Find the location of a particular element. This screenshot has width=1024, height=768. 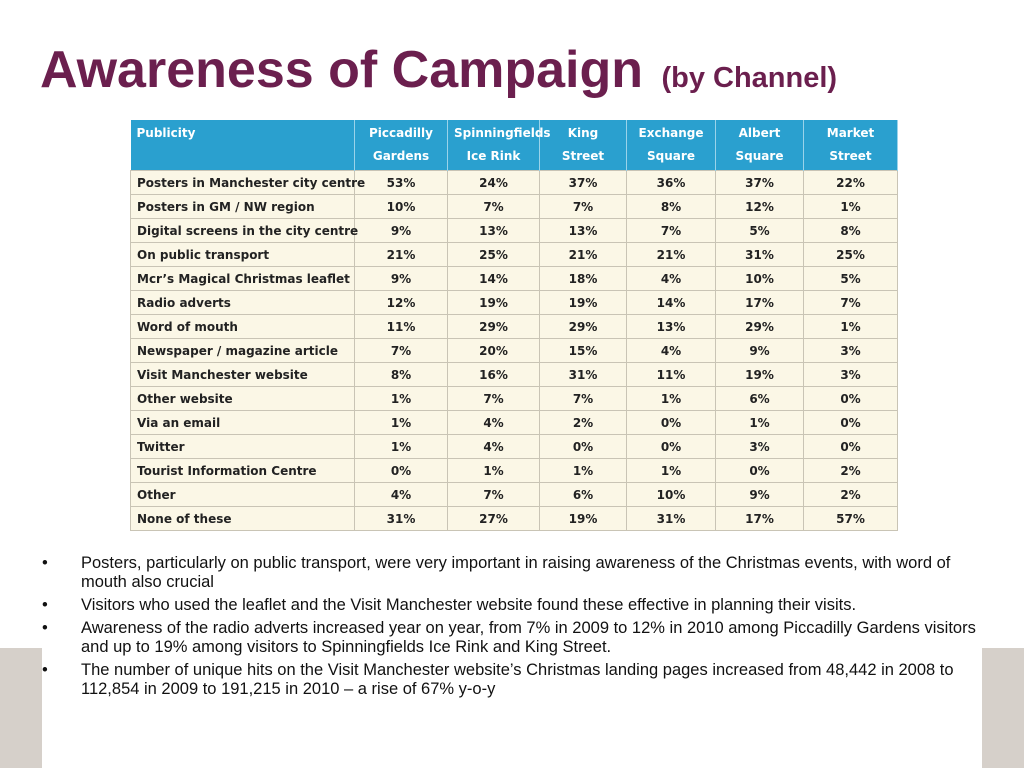

table-row: Word of mouth 11% 29% 29% 13% 29% 1% is located at coordinates (514, 326).